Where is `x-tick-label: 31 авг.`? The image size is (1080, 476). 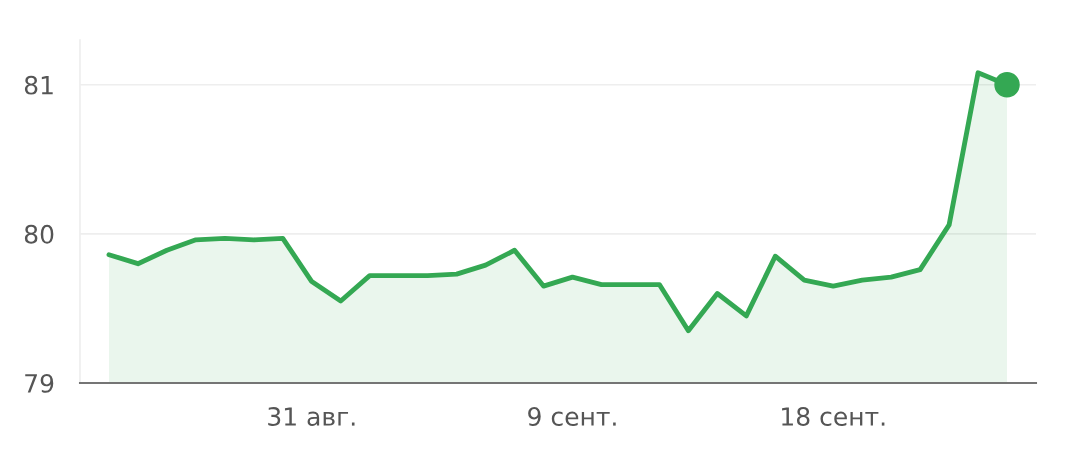 x-tick-label: 31 авг. is located at coordinates (311, 416).